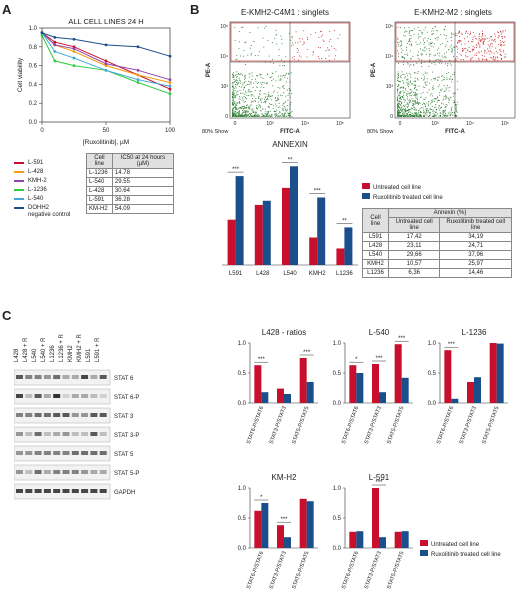  What do you see at coordinates (130, 209) in the screenshot?
I see `table-row: KM-H2 54.09` at bounding box center [130, 209].